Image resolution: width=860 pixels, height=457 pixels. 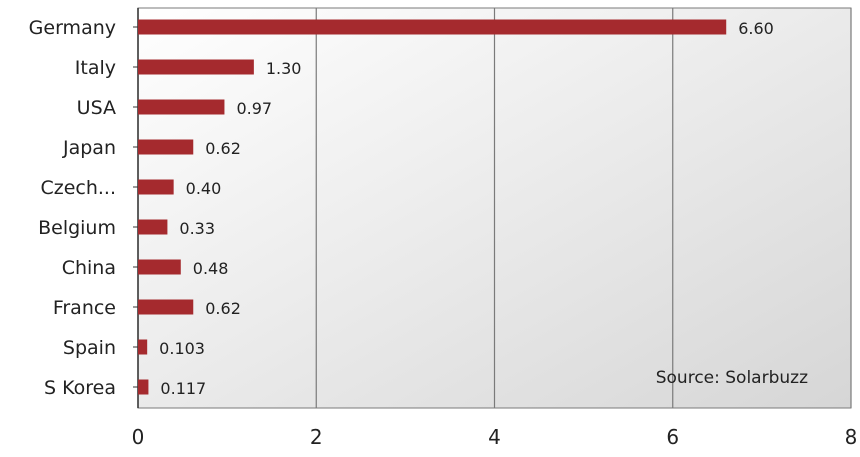 I want to click on value-label: 0.97, so click(x=254, y=108).